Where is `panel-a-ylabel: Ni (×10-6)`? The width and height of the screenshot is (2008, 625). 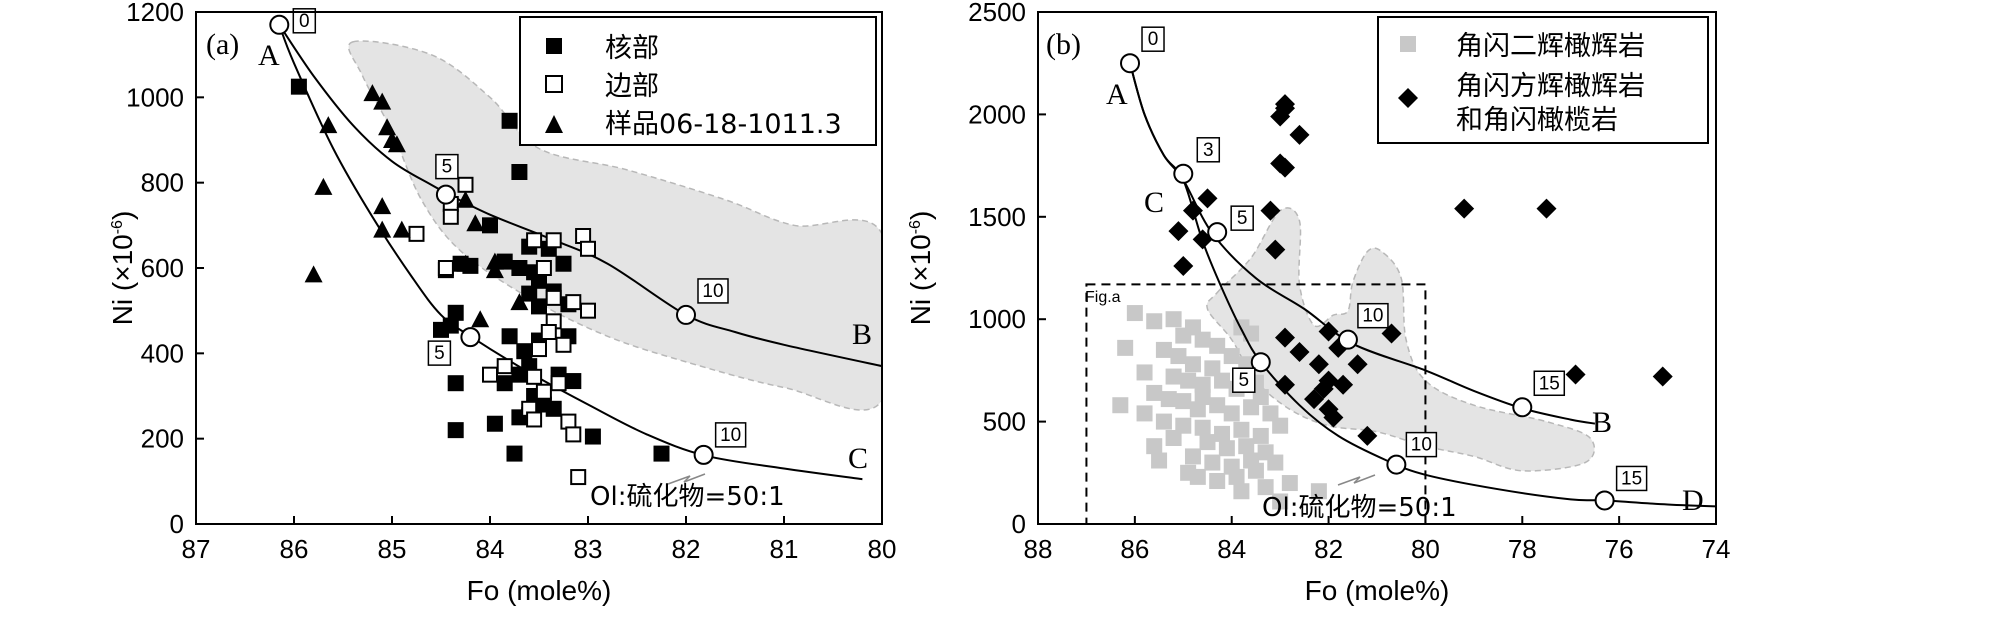
panel-a-ylabel: Ni (×10-6) is located at coordinates (122, 268).